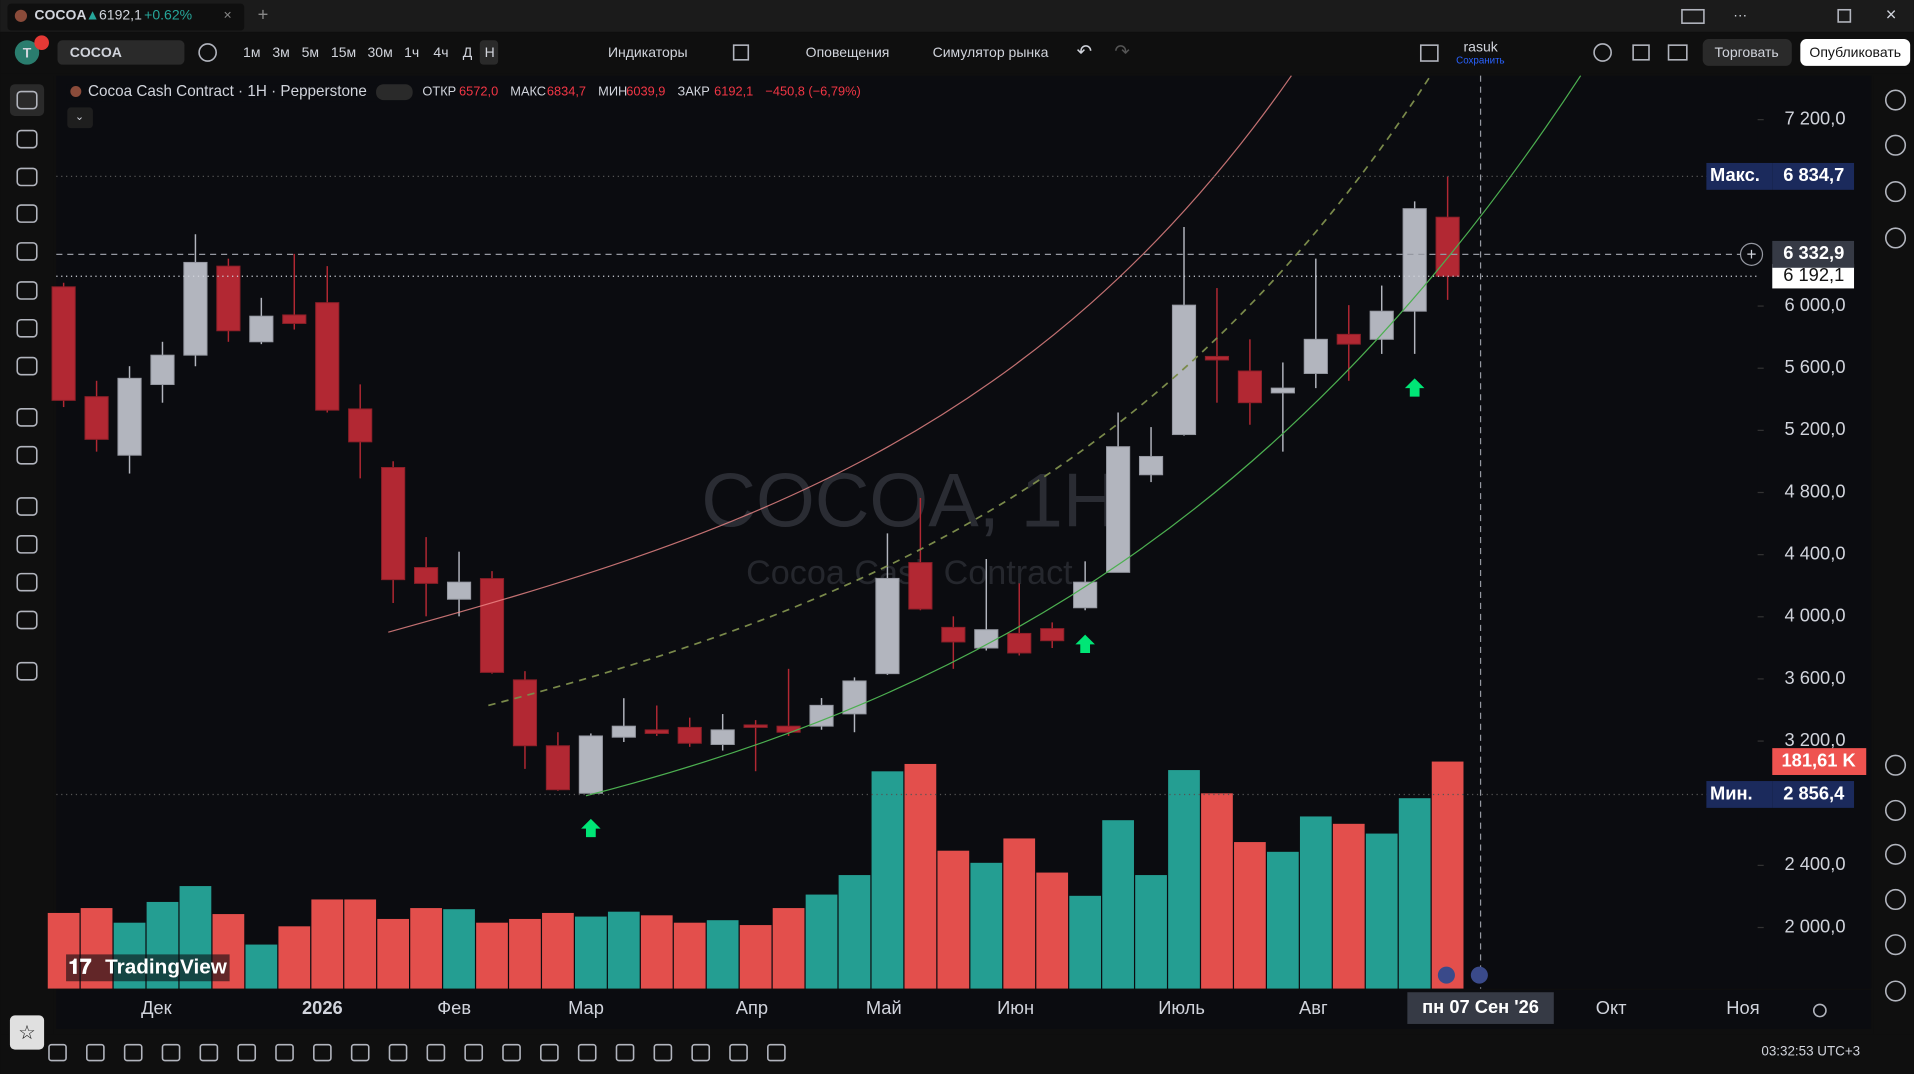 The image size is (1914, 1074). What do you see at coordinates (80, 118) in the screenshot?
I see `legend-collapse` at bounding box center [80, 118].